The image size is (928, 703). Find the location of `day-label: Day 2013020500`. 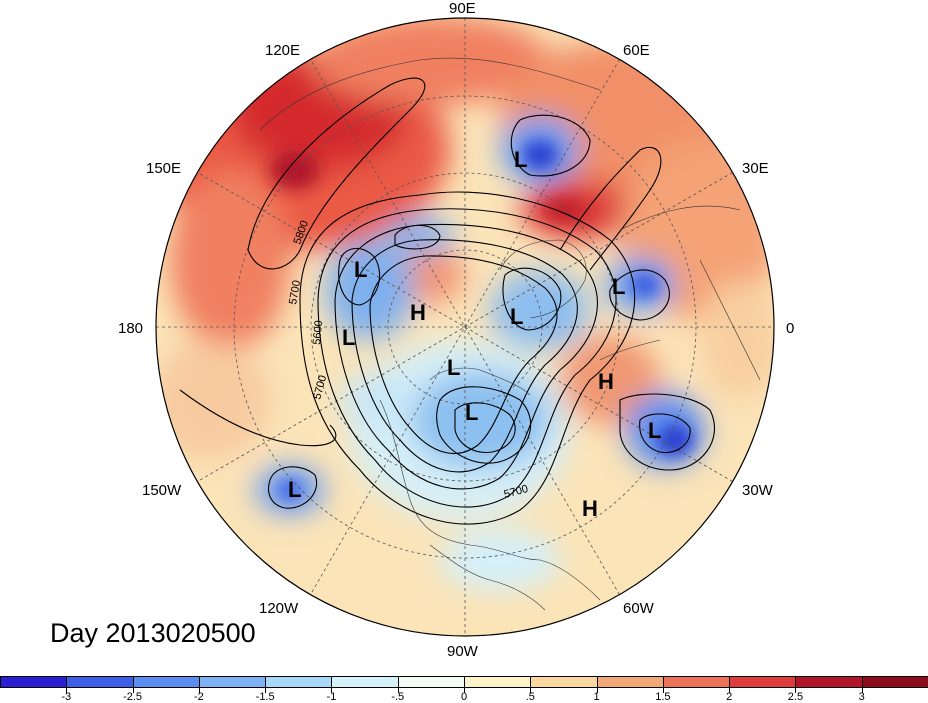

day-label: Day 2013020500 is located at coordinates (153, 633).